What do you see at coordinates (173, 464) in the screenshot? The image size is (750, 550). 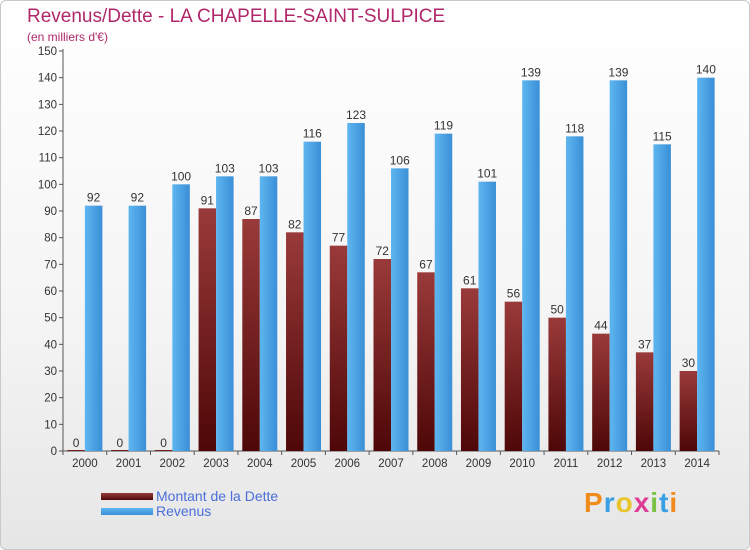 I see `x-tick-label: 2002` at bounding box center [173, 464].